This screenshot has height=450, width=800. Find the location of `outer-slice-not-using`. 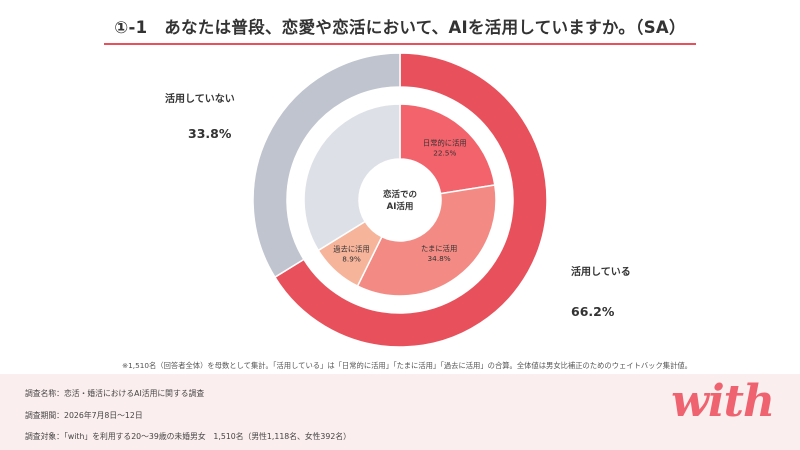

outer-slice-not-using is located at coordinates (326, 165).